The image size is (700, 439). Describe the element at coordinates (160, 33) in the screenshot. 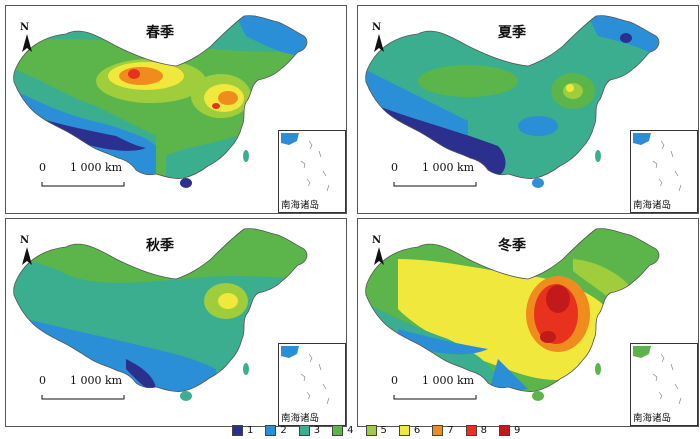

I see `season-title: 春季` at that location.